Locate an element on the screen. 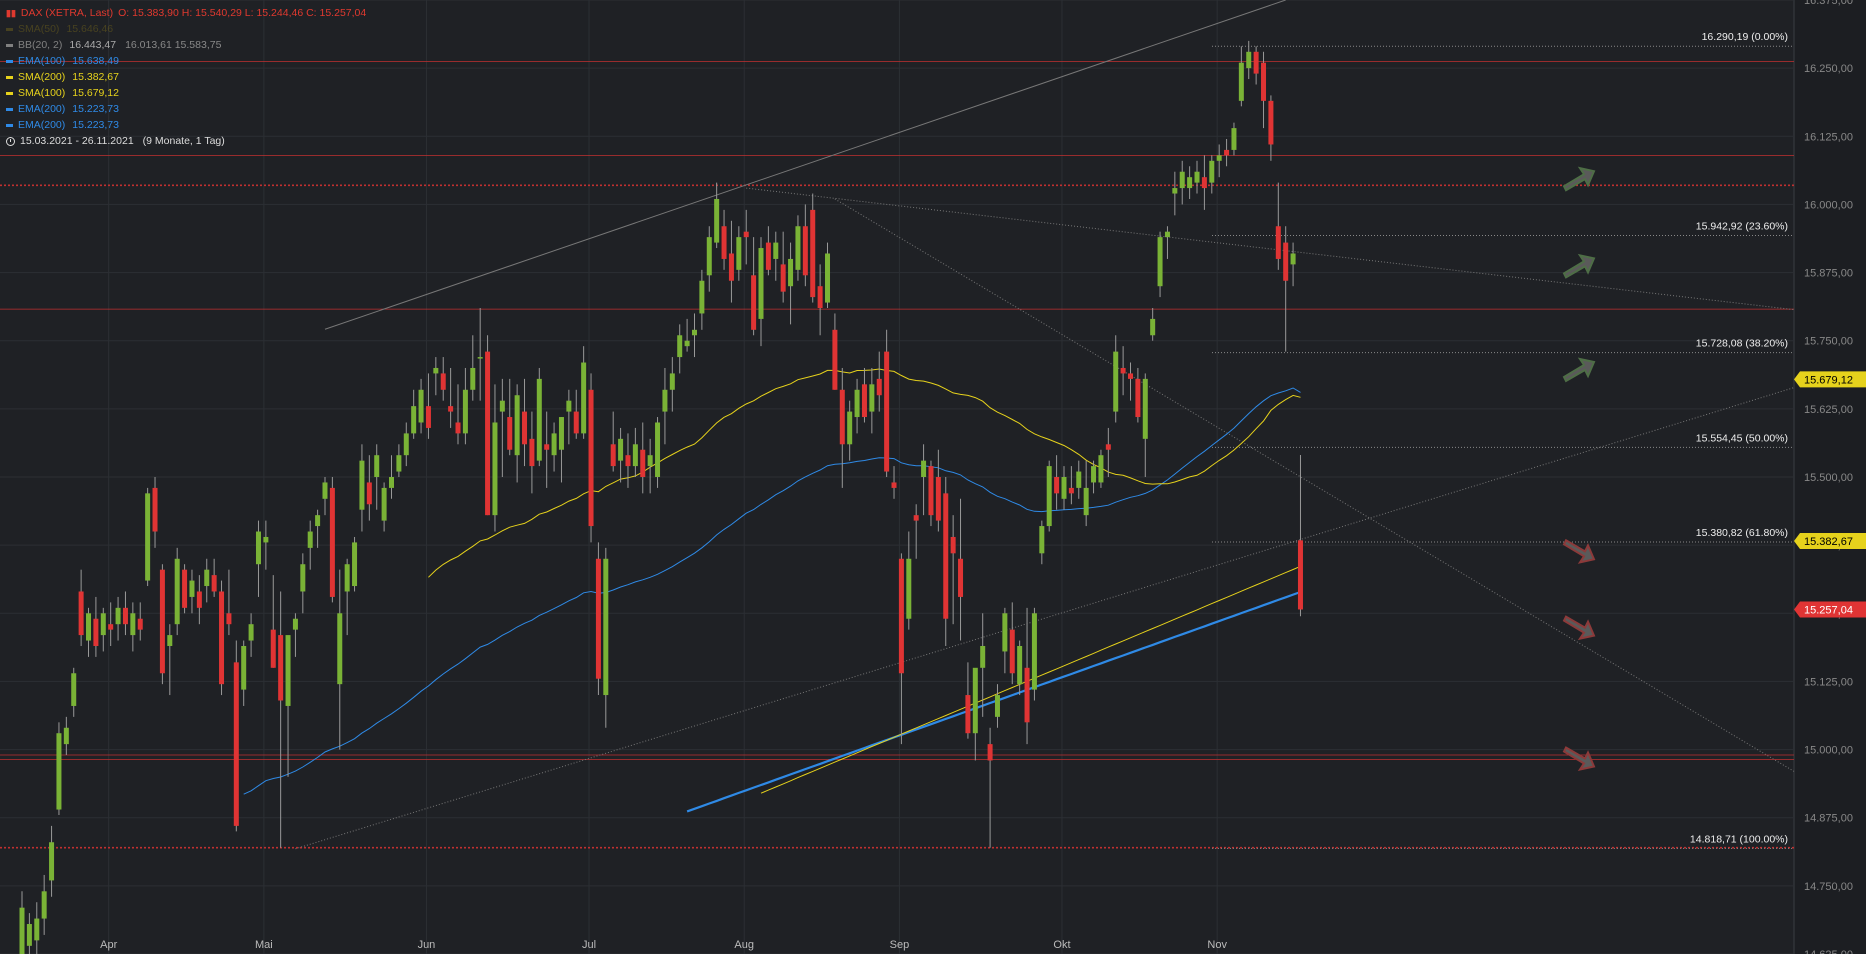 This screenshot has height=954, width=1866. indicator-value: 15.223,73 is located at coordinates (95, 125).